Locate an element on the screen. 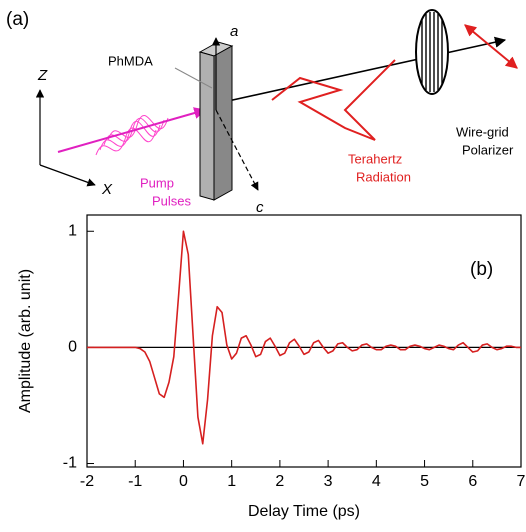  x-tick-label: 7 is located at coordinates (521, 481).